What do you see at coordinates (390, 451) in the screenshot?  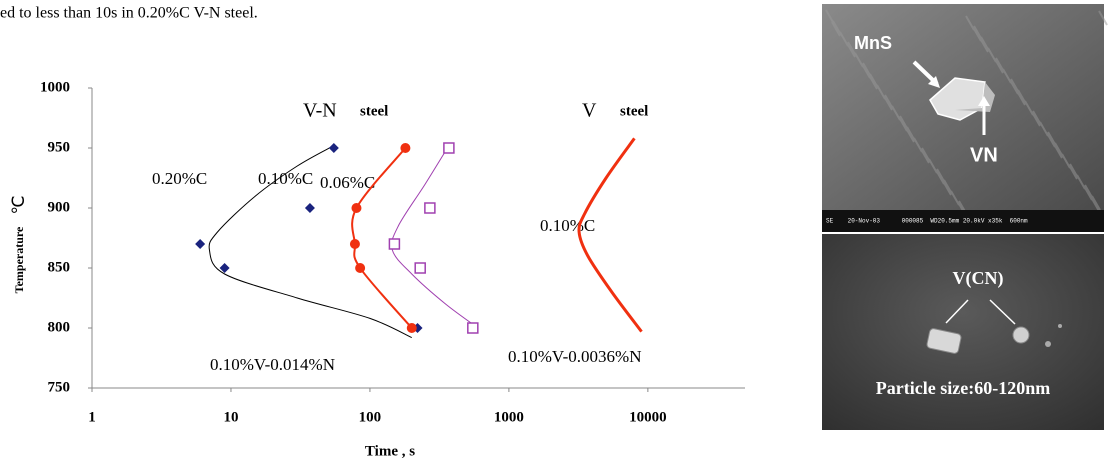 I see `x-axis-label: Time , s` at bounding box center [390, 451].